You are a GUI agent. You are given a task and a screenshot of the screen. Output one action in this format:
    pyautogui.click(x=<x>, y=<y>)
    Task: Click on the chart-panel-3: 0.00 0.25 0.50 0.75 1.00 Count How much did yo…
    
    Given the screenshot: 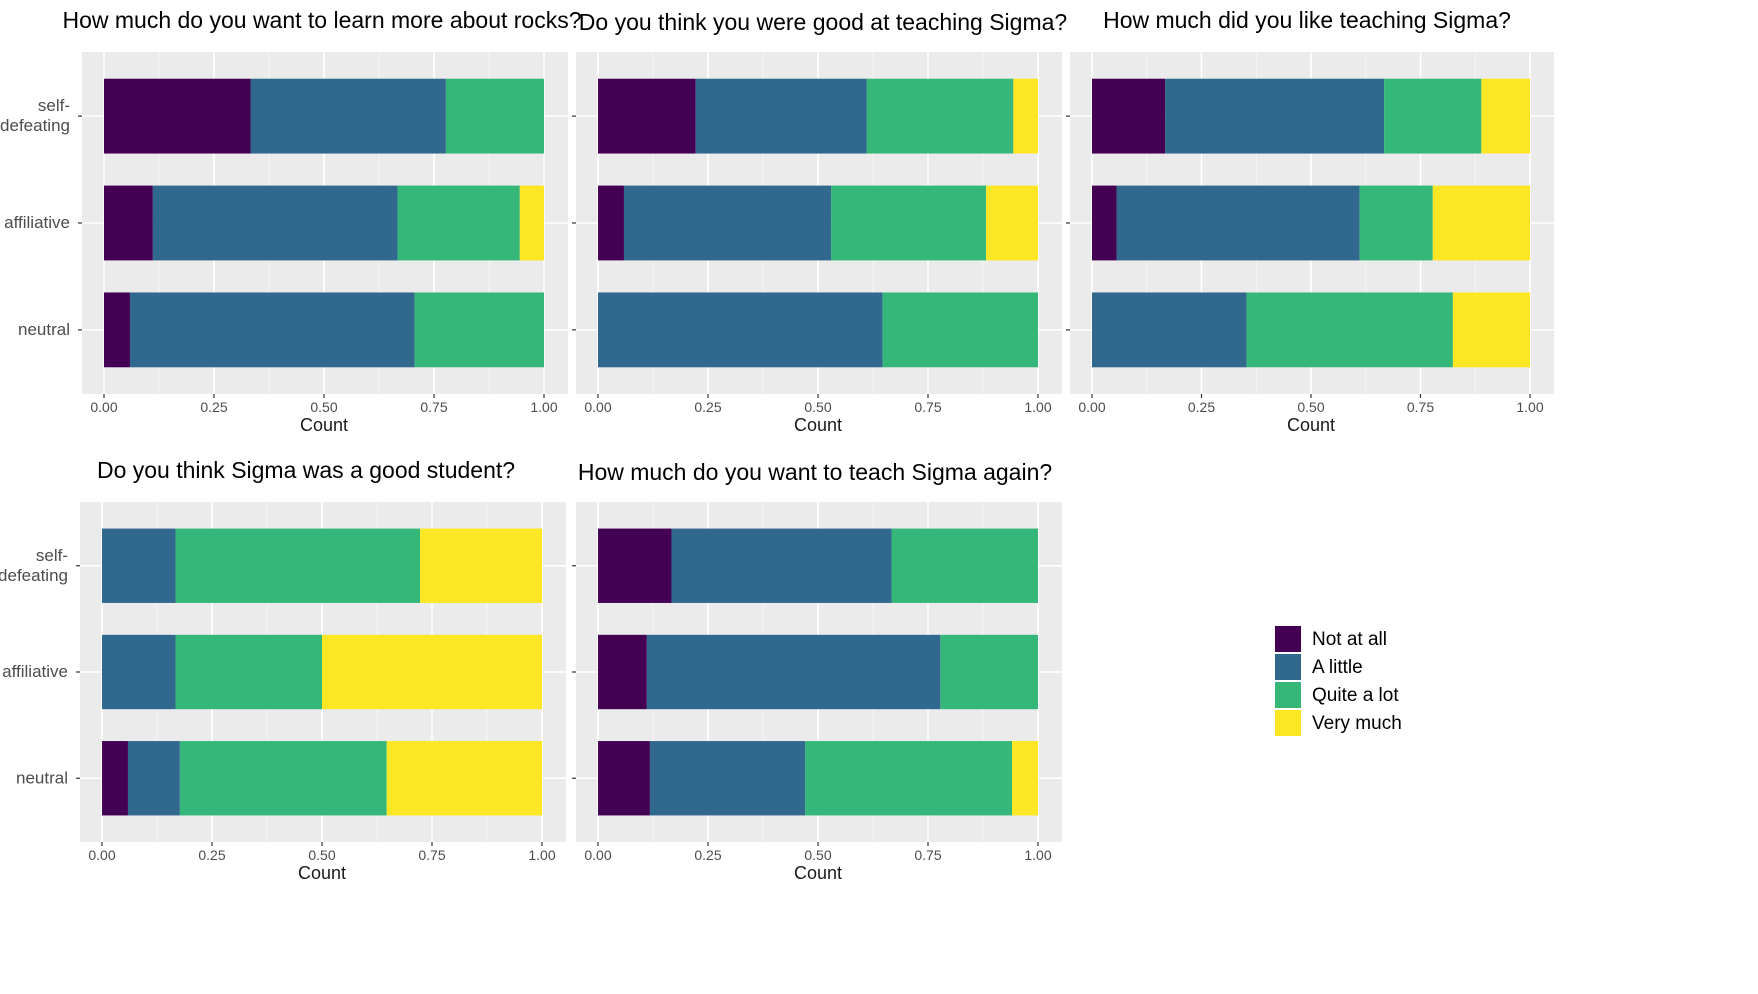 What is the action you would take?
    pyautogui.click(x=1310, y=221)
    